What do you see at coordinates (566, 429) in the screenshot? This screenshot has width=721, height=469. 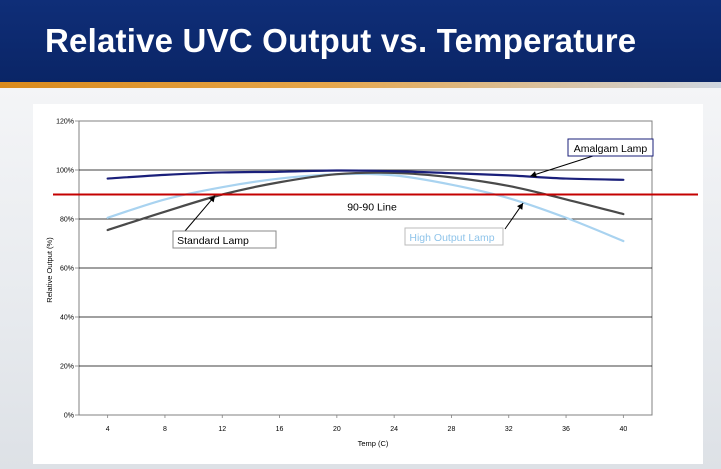 I see `x-tick-label: 36` at bounding box center [566, 429].